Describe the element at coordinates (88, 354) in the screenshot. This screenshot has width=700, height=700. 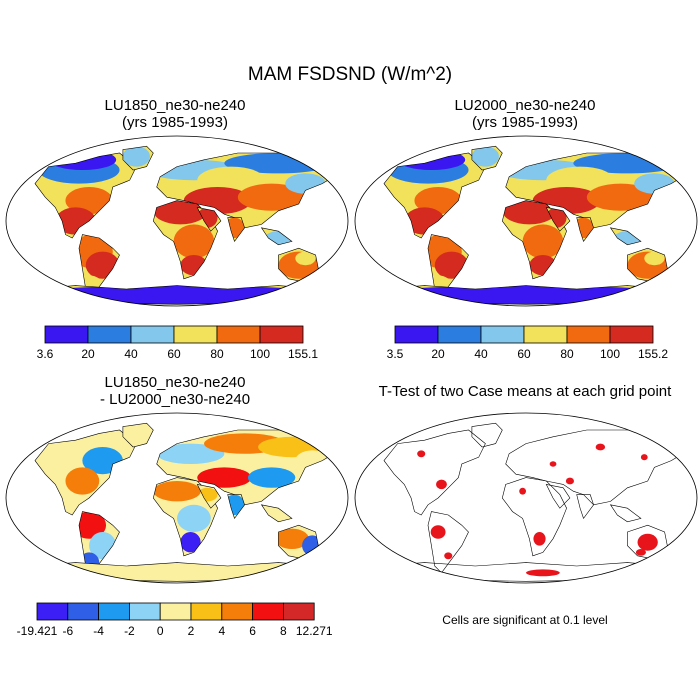
I see `colorbar-tick-label: 20` at that location.